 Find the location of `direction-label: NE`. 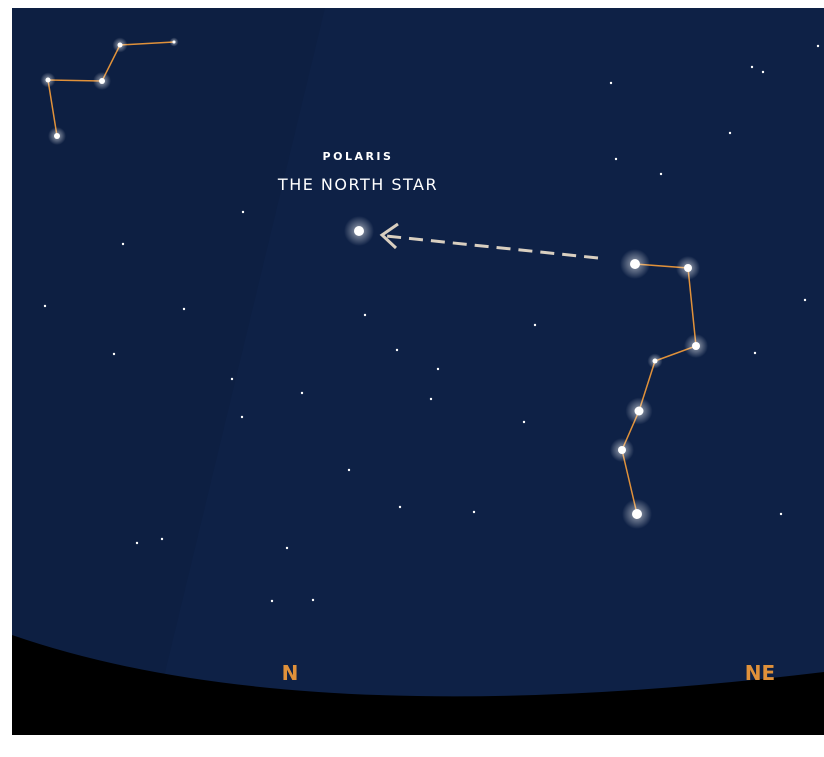

direction-label: NE is located at coordinates (760, 673).